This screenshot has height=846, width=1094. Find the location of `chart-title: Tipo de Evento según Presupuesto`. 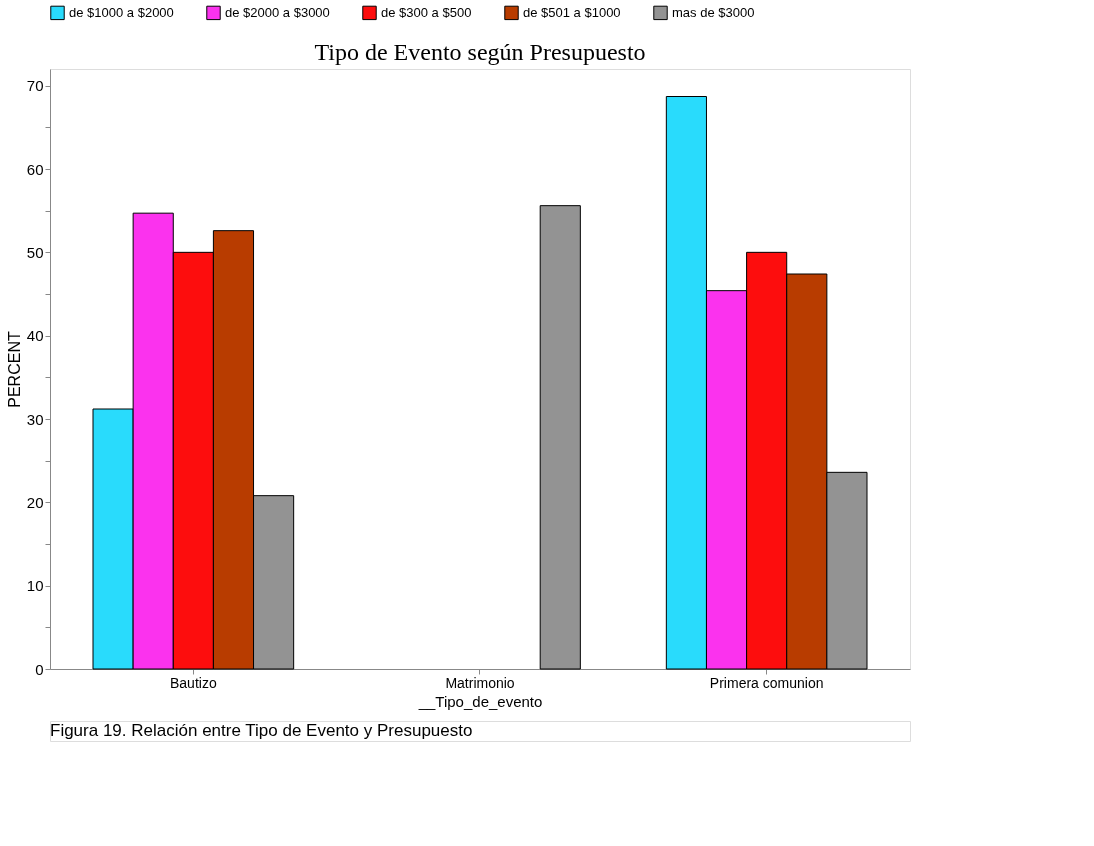

chart-title: Tipo de Evento según Presupuesto is located at coordinates (480, 52).